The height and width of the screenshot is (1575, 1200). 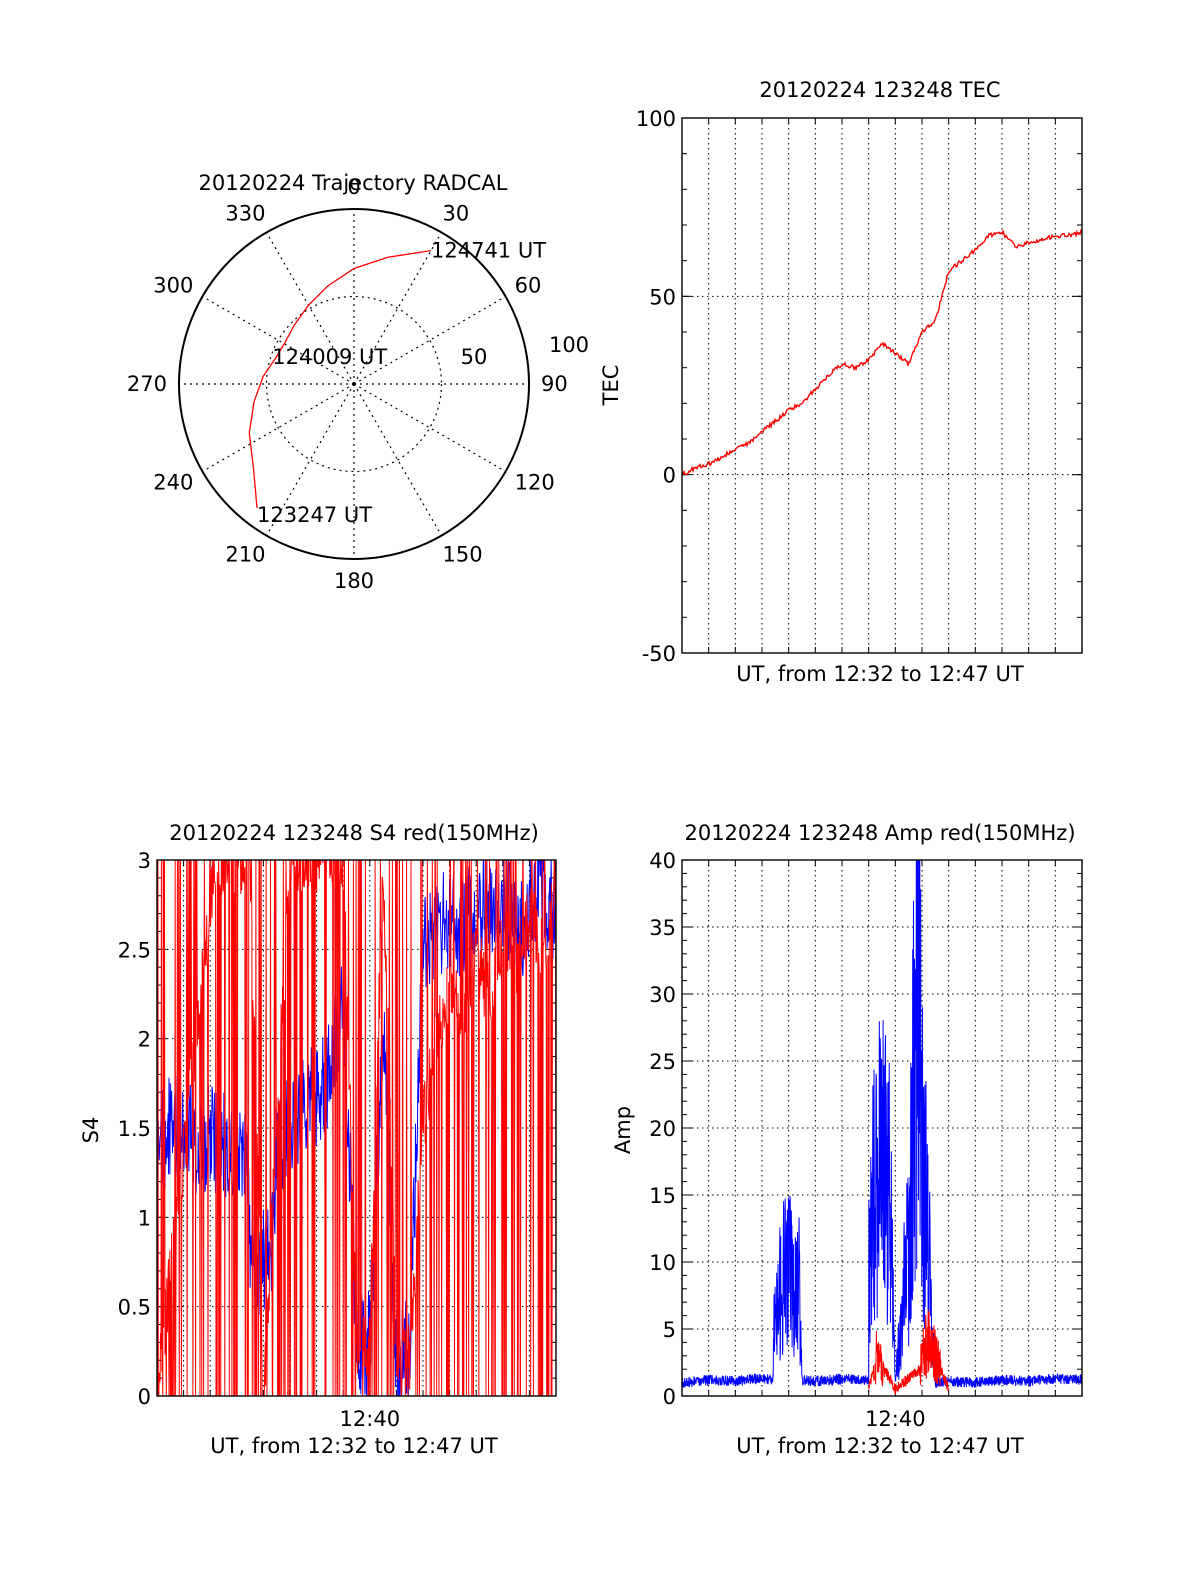 What do you see at coordinates (569, 345) in the screenshot?
I see `elevation-label: 100` at bounding box center [569, 345].